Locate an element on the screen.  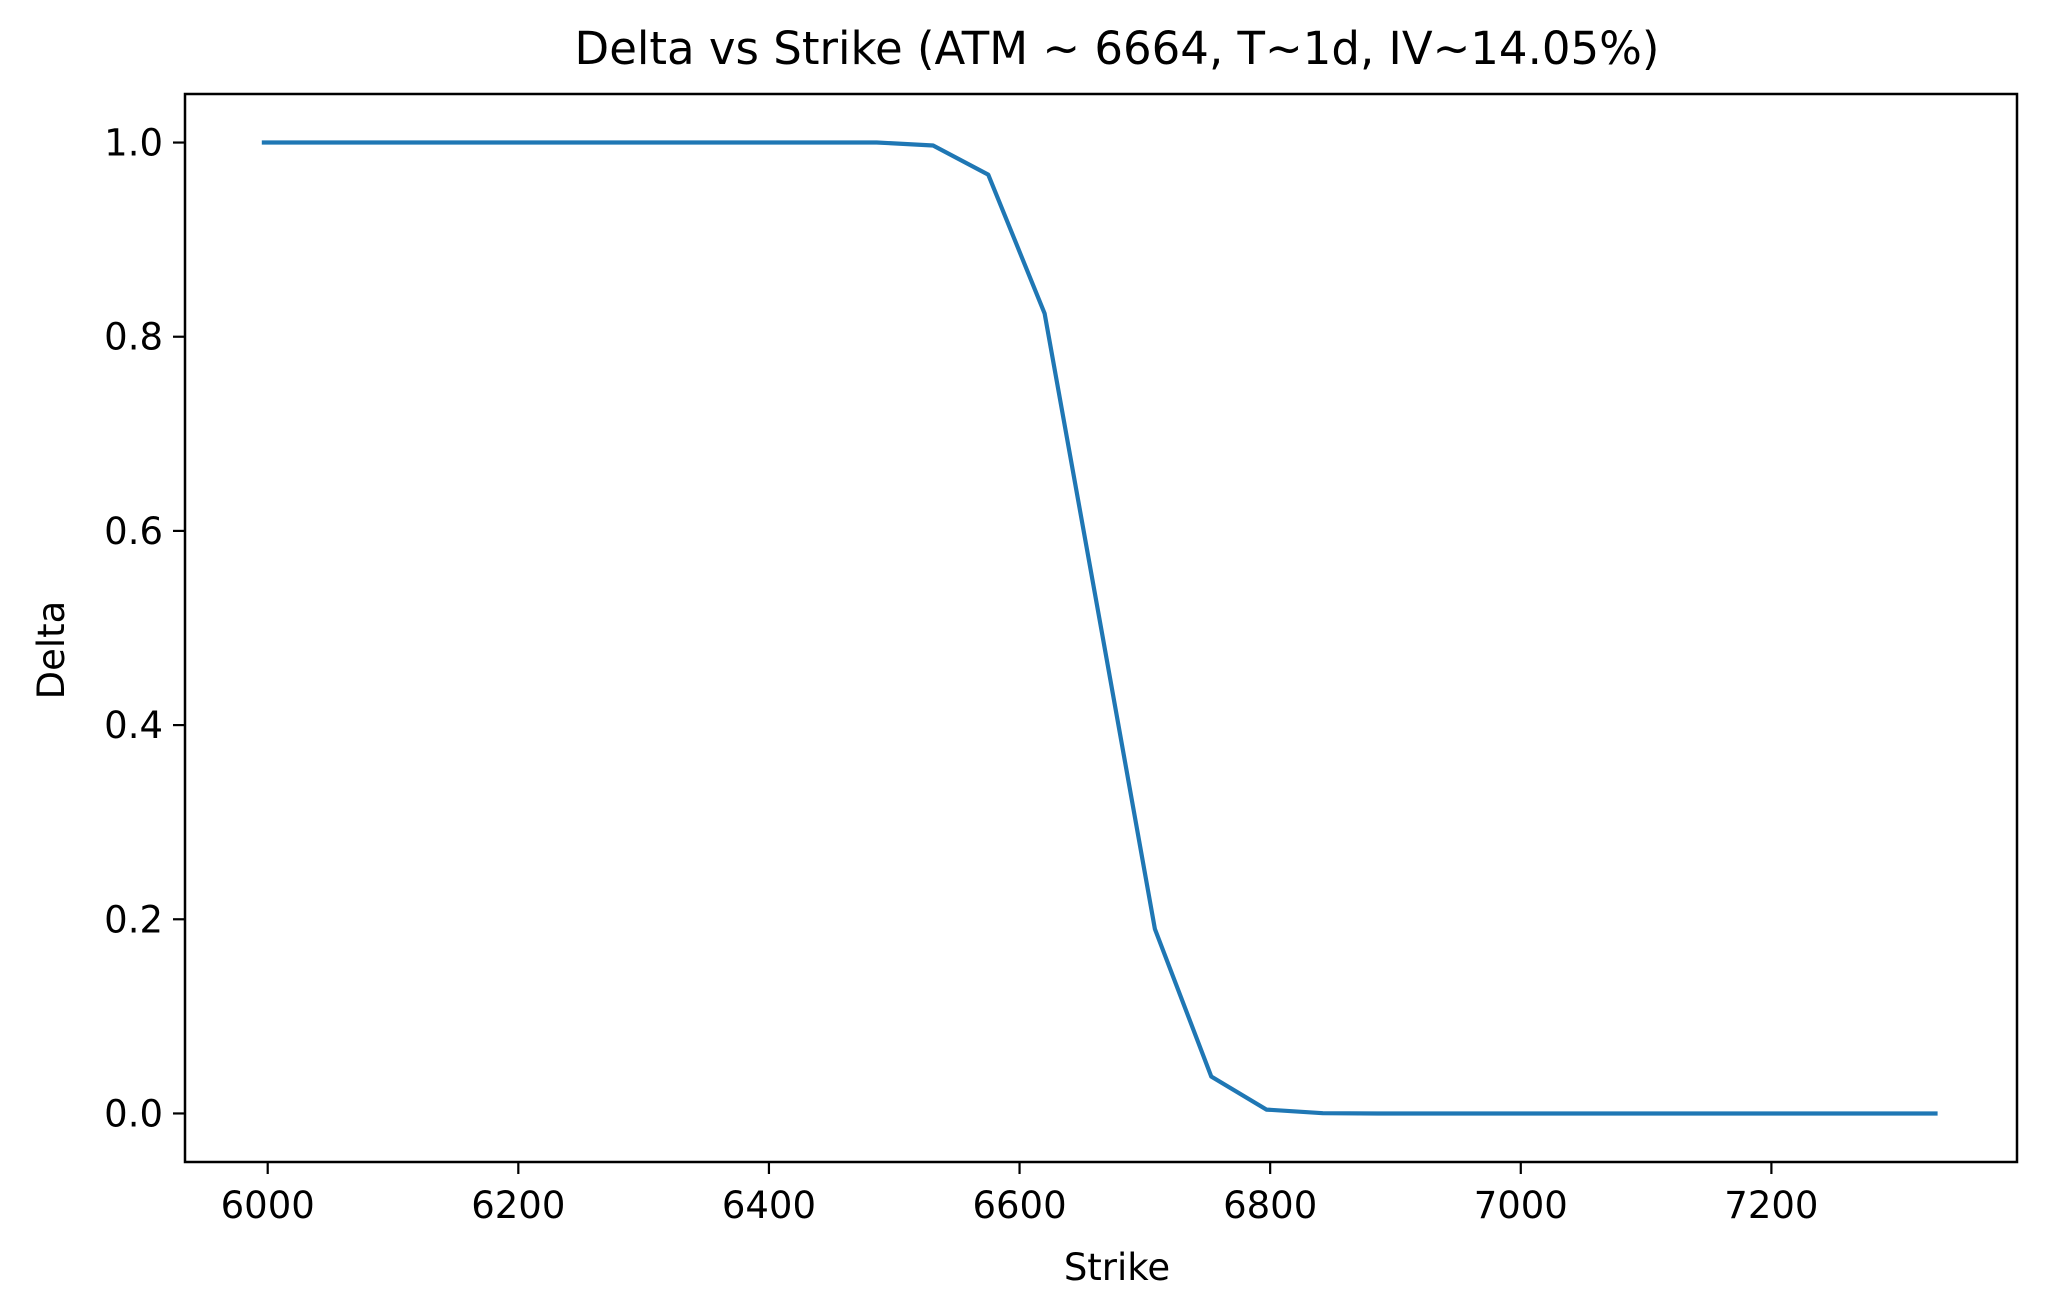
y-tick-label: 0.6 is located at coordinates (133, 531).